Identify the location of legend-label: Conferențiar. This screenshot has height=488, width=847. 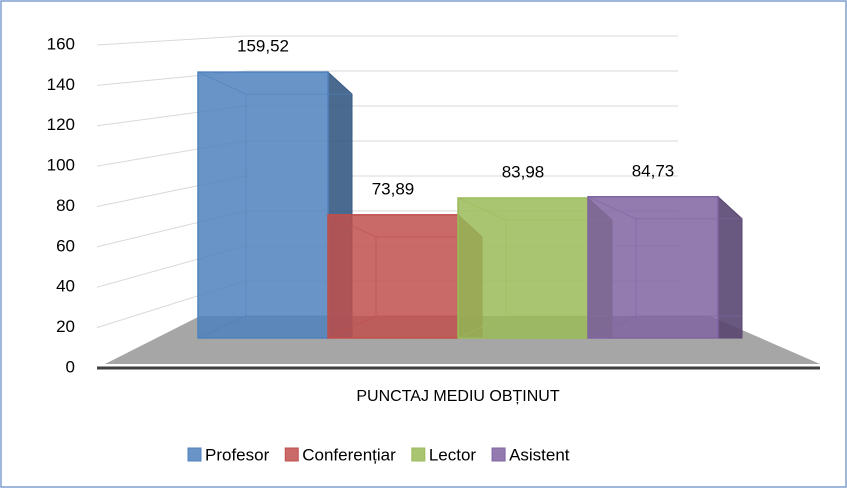
(349, 454).